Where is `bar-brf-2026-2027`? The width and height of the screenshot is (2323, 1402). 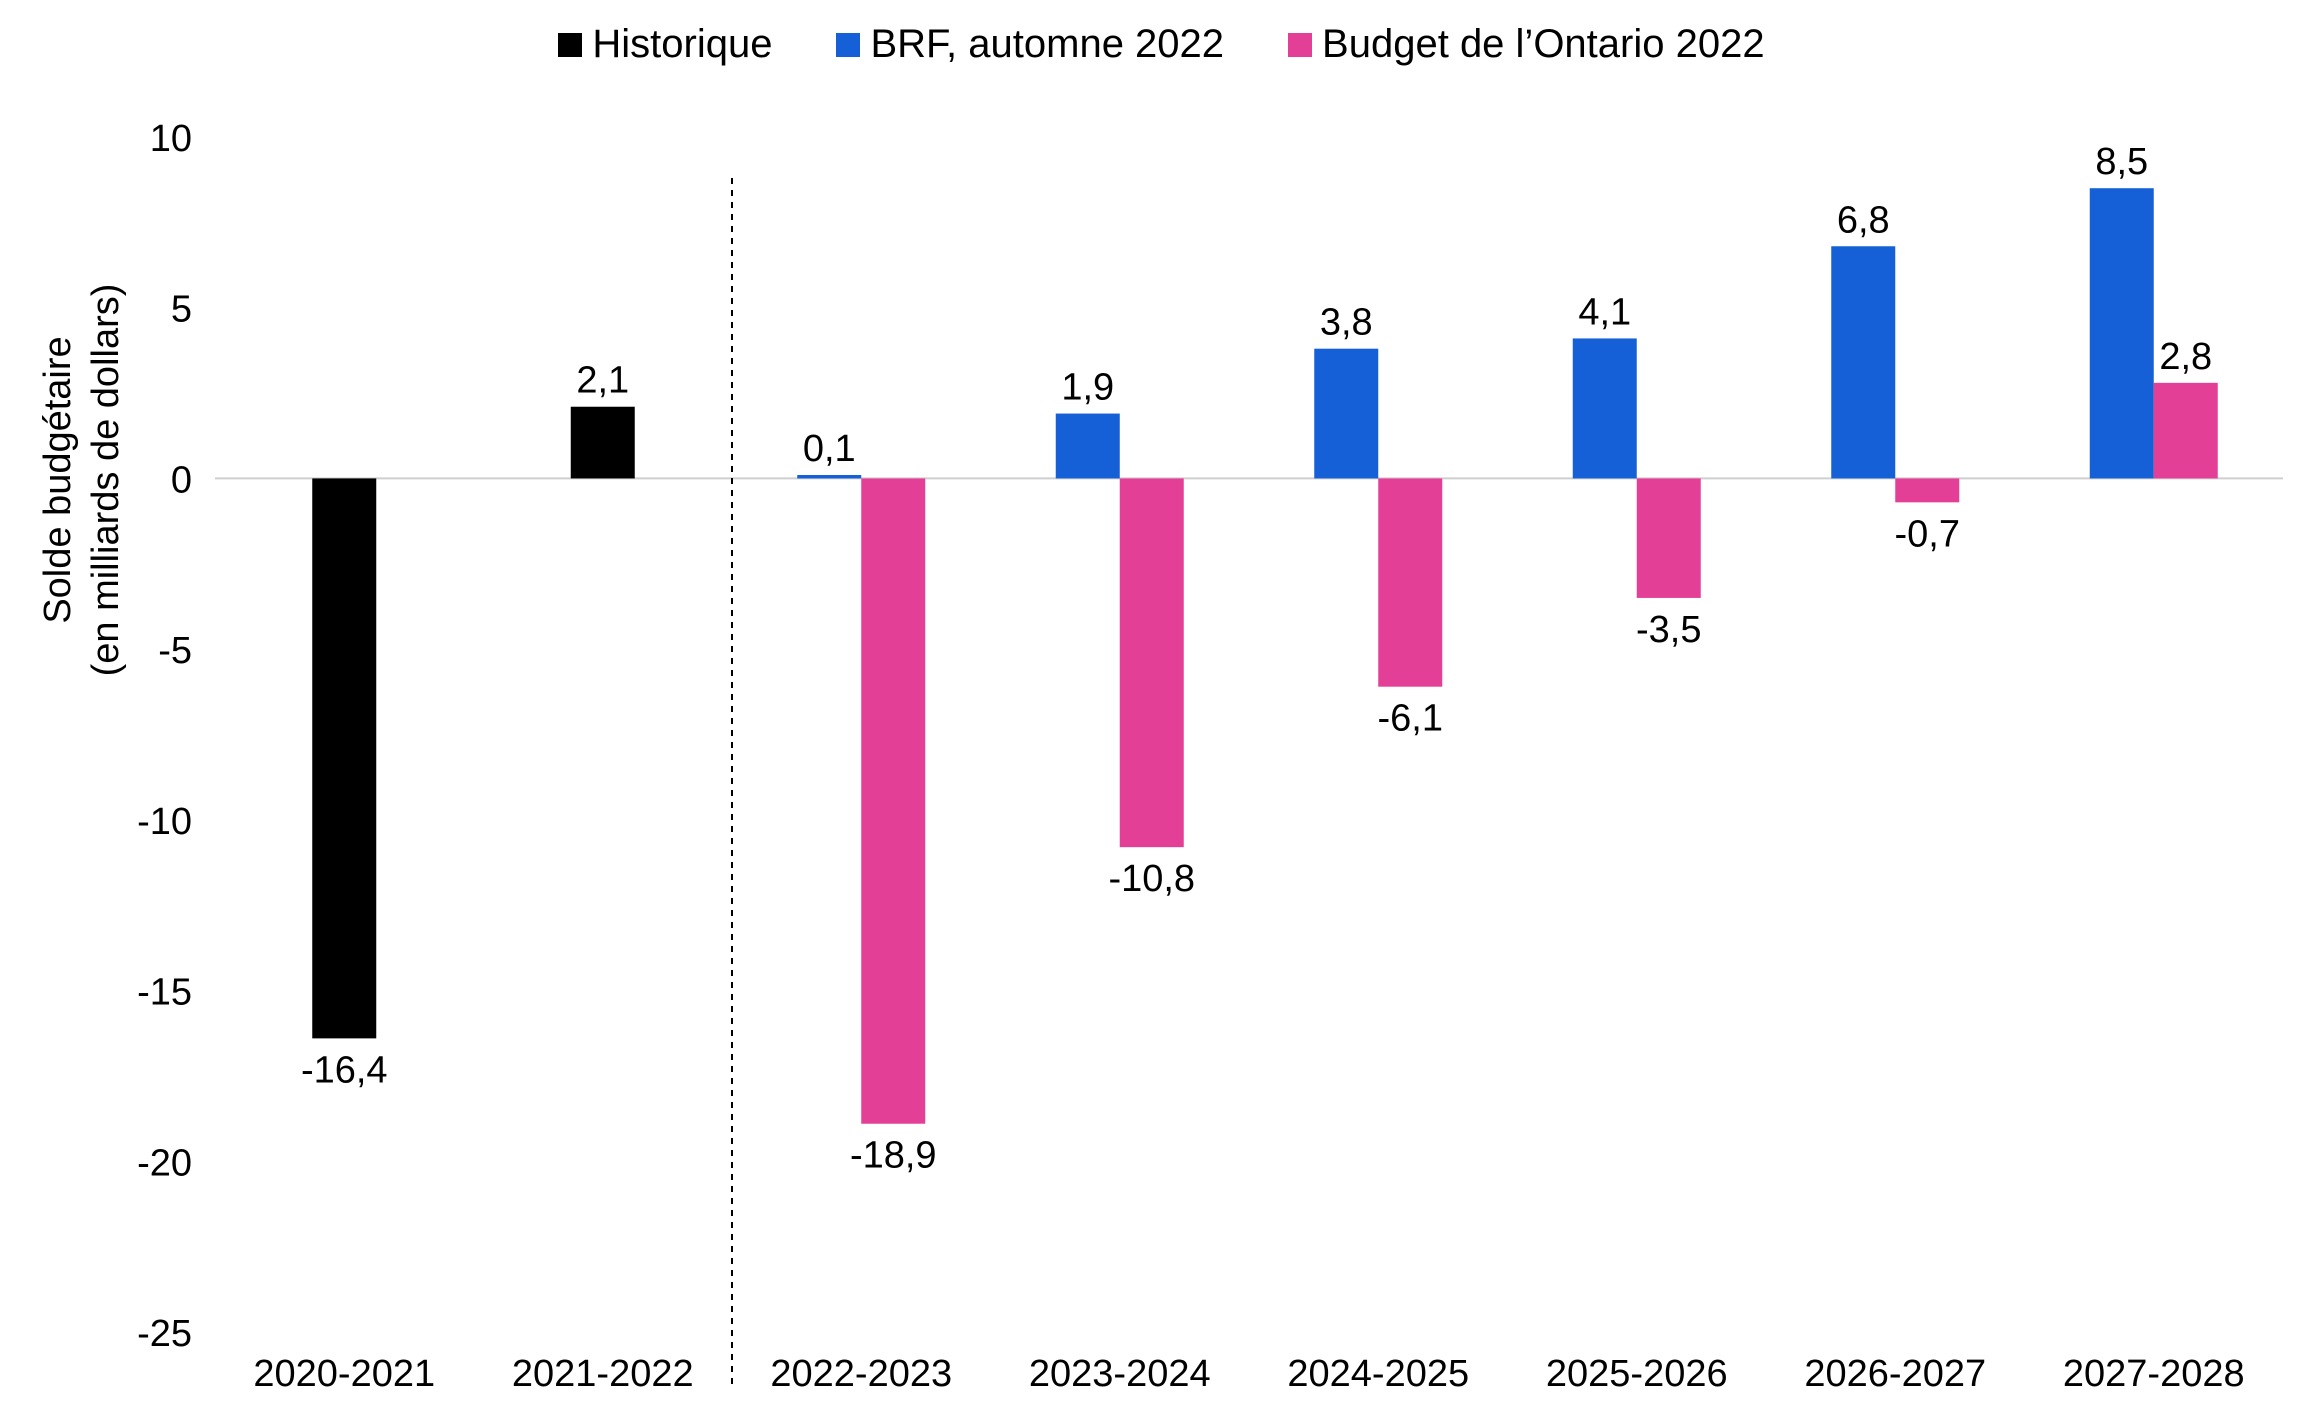
bar-brf-2026-2027 is located at coordinates (1863, 362).